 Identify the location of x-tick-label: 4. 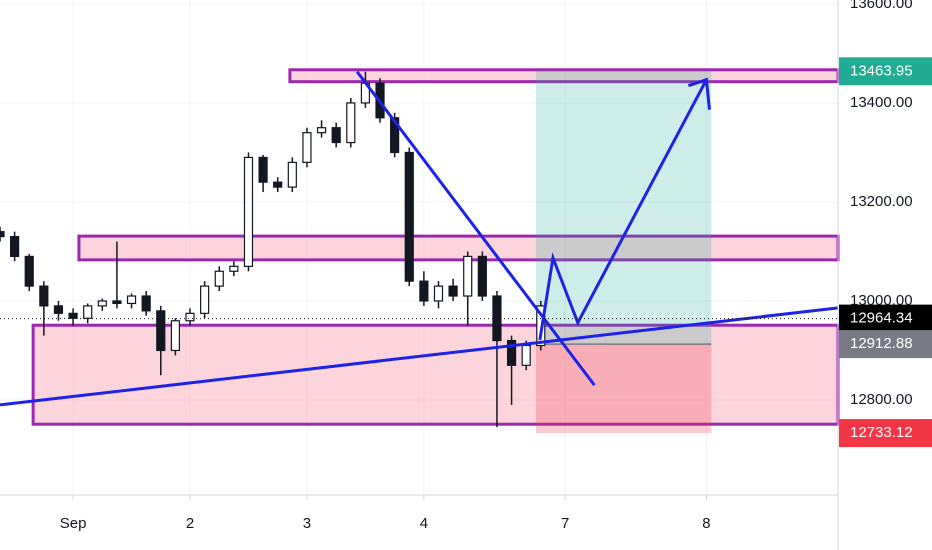
(424, 523).